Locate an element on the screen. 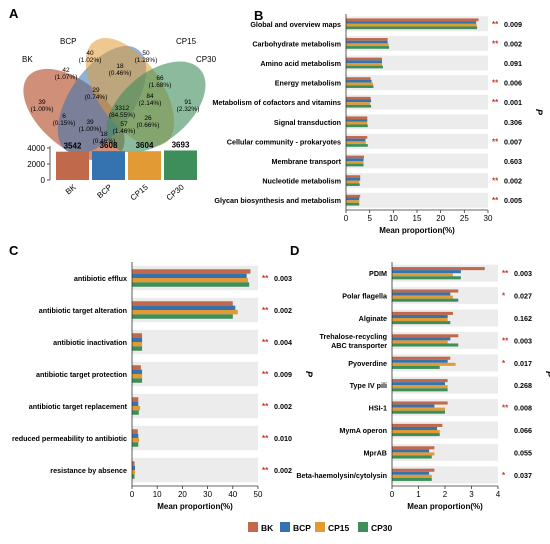 The width and height of the screenshot is (550, 544). p-axis-title: P is located at coordinates (547, 374).